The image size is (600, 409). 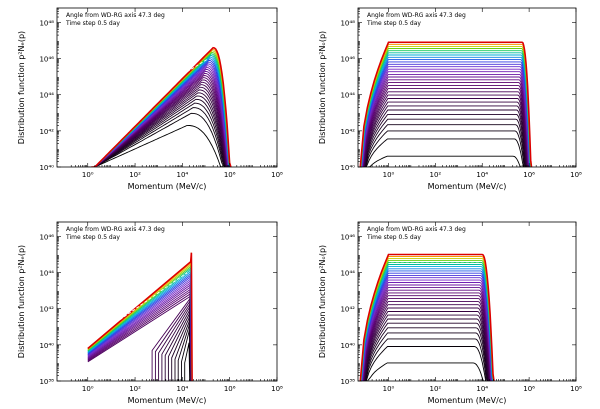 I want to click on reference-dashed-line, so click(x=166, y=85).